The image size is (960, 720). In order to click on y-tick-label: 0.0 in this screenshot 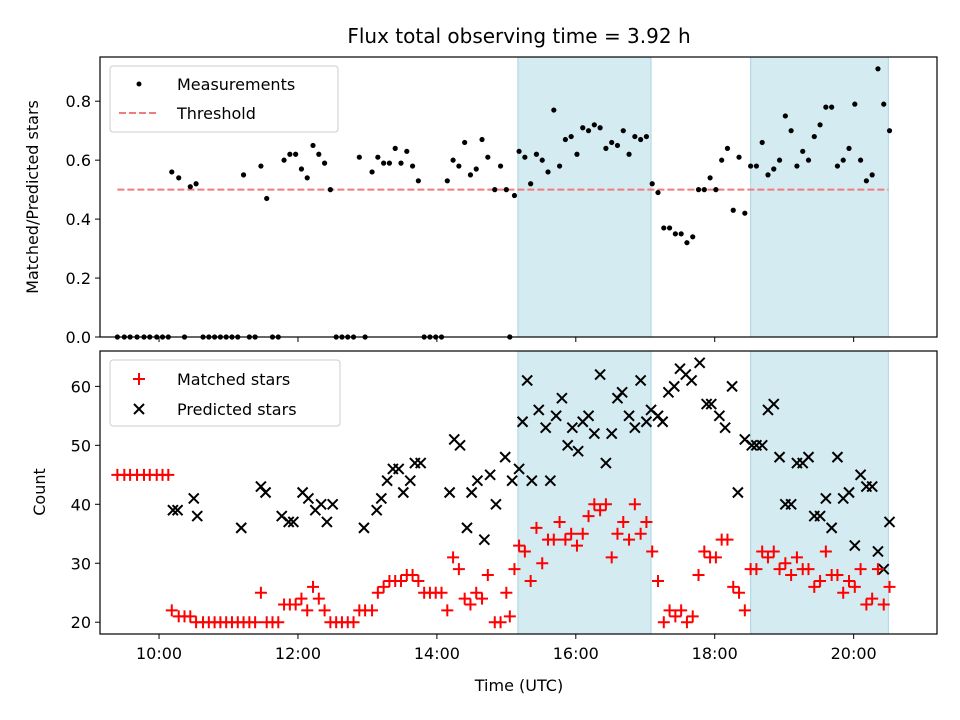, I will do `click(78, 337)`.